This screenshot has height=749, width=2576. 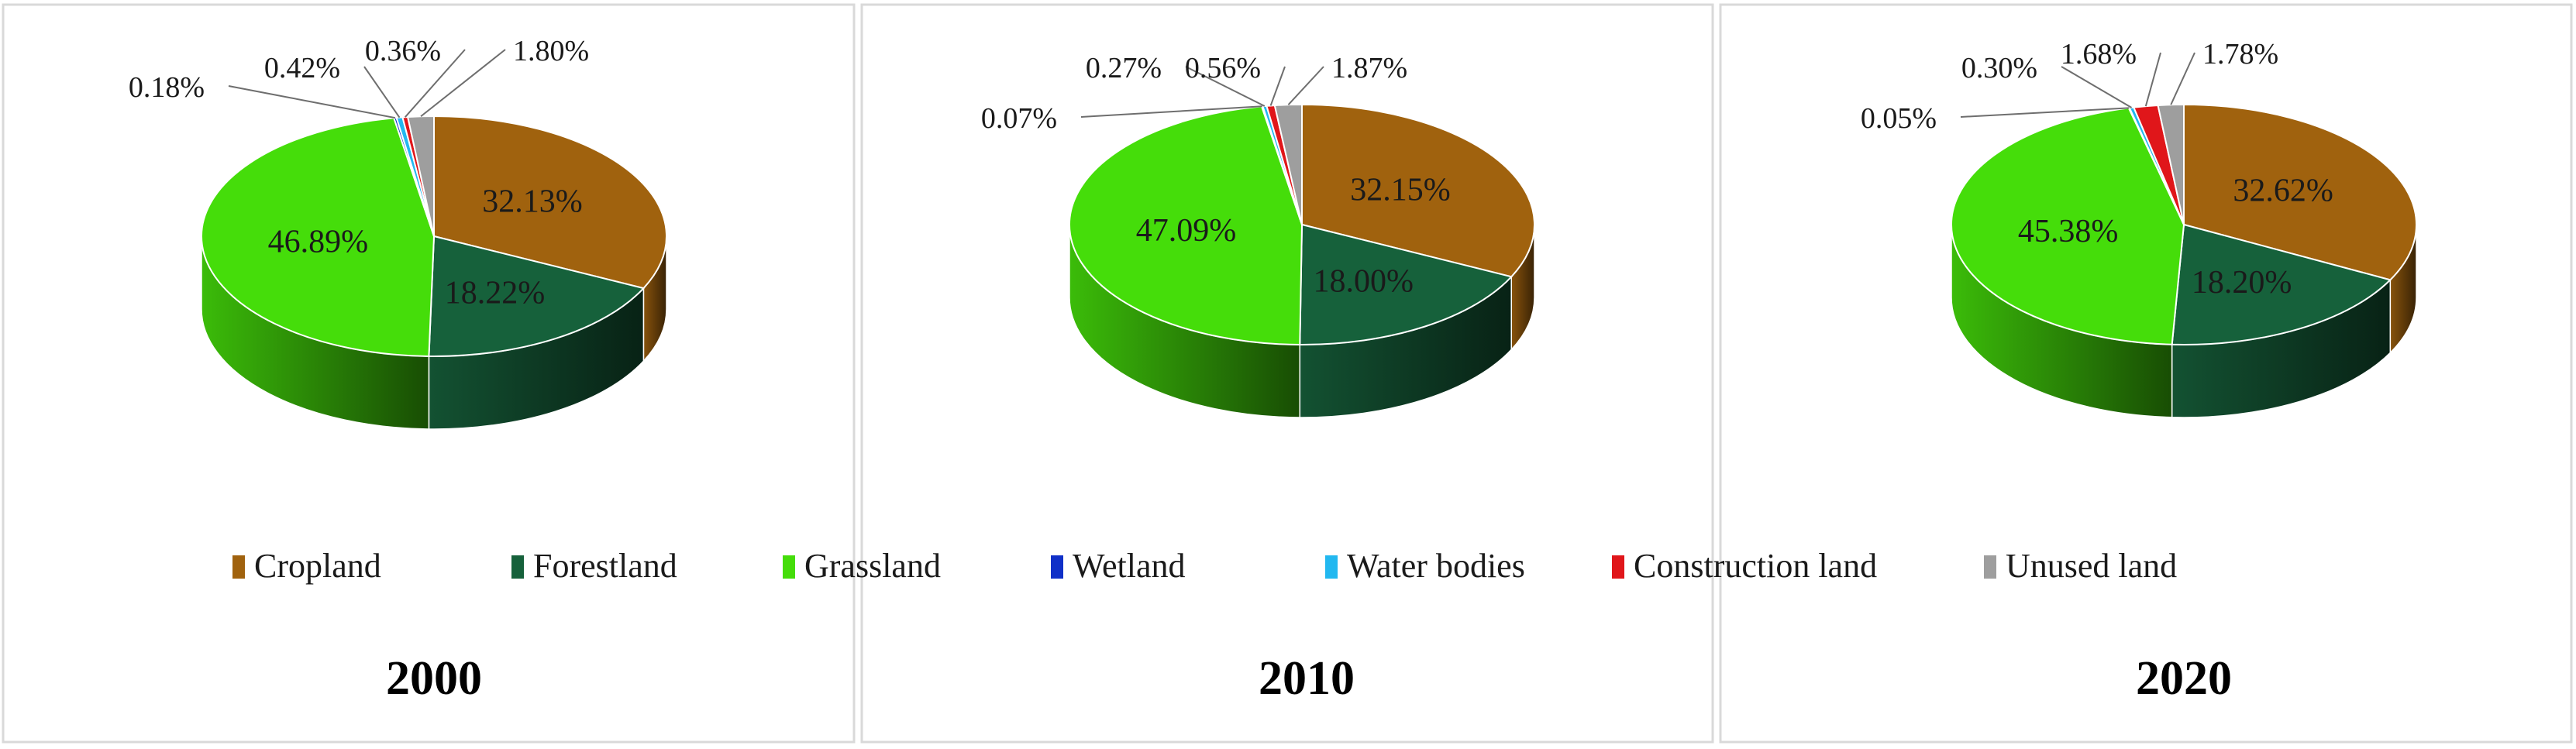 What do you see at coordinates (317, 566) in the screenshot?
I see `legend-label-cropland: Cropland` at bounding box center [317, 566].